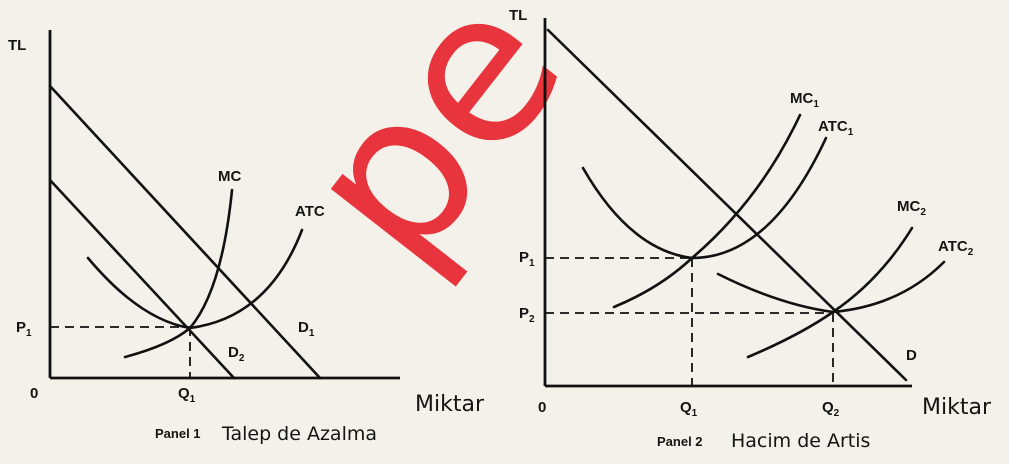 The width and height of the screenshot is (1009, 464). I want to click on panel2-caption-number: Panel 2, so click(680, 441).